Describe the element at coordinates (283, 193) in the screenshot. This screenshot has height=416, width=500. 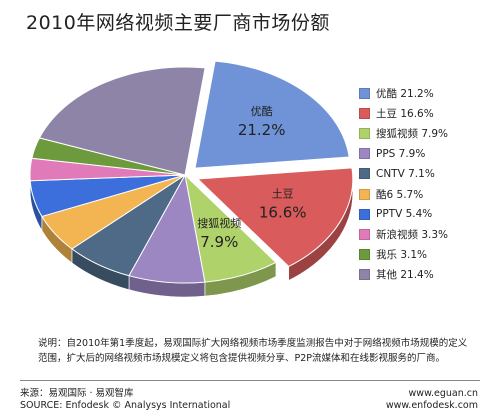
I see `slice-label-土豆: 土豆` at that location.